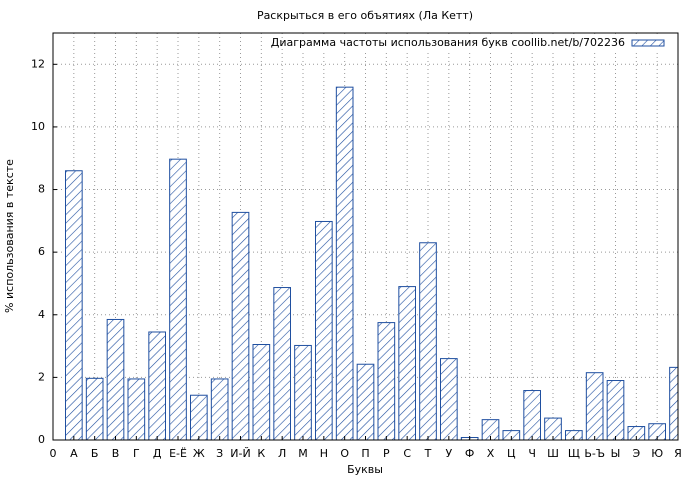 The width and height of the screenshot is (700, 484). Describe the element at coordinates (41, 314) in the screenshot. I see `y-tick-label: 4` at that location.